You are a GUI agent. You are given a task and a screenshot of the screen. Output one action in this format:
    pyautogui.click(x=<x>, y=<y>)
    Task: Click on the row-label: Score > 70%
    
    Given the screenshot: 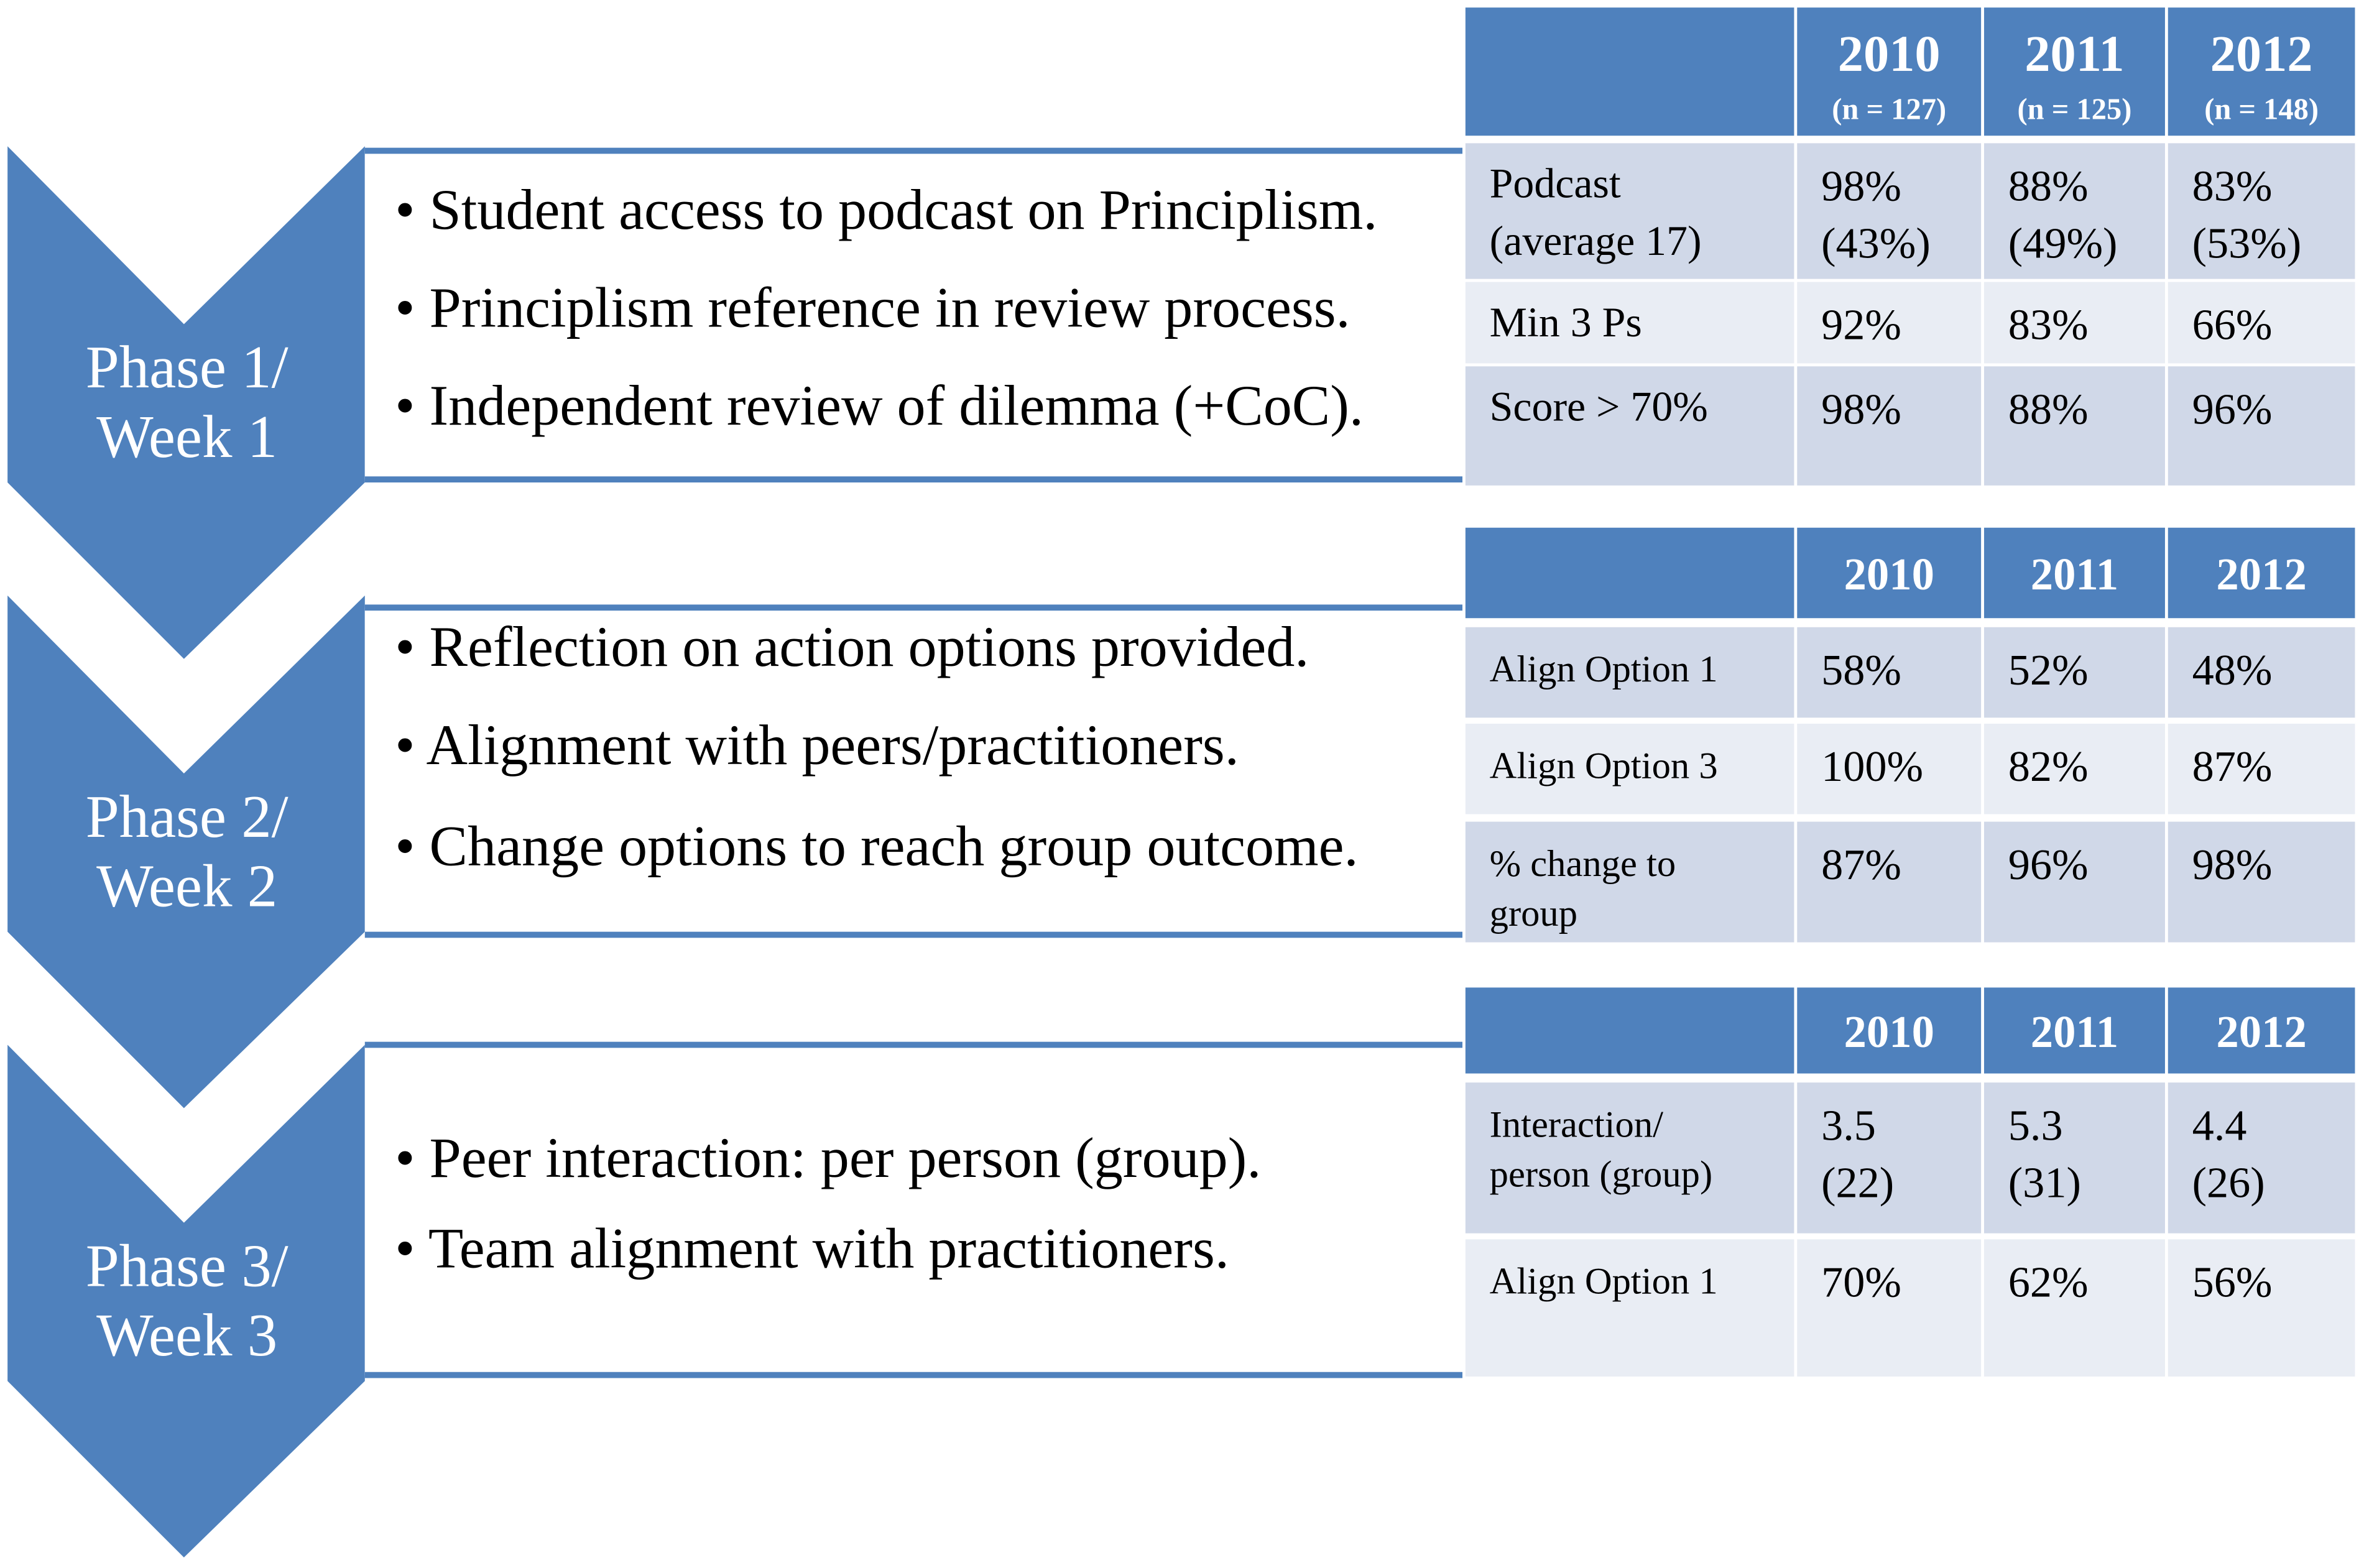 What is the action you would take?
    pyautogui.click(x=1599, y=407)
    